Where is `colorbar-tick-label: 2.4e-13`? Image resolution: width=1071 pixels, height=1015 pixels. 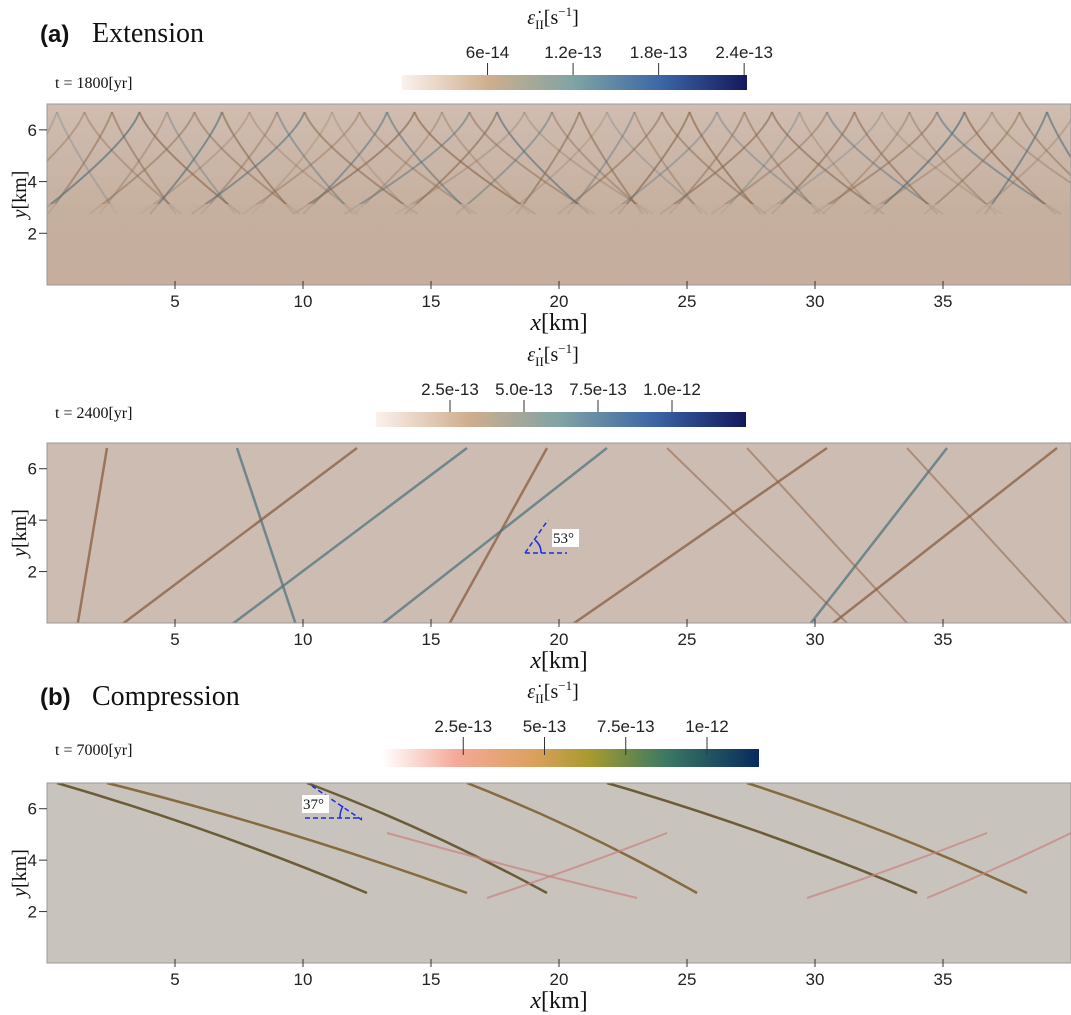
colorbar-tick-label: 2.4e-13 is located at coordinates (744, 52).